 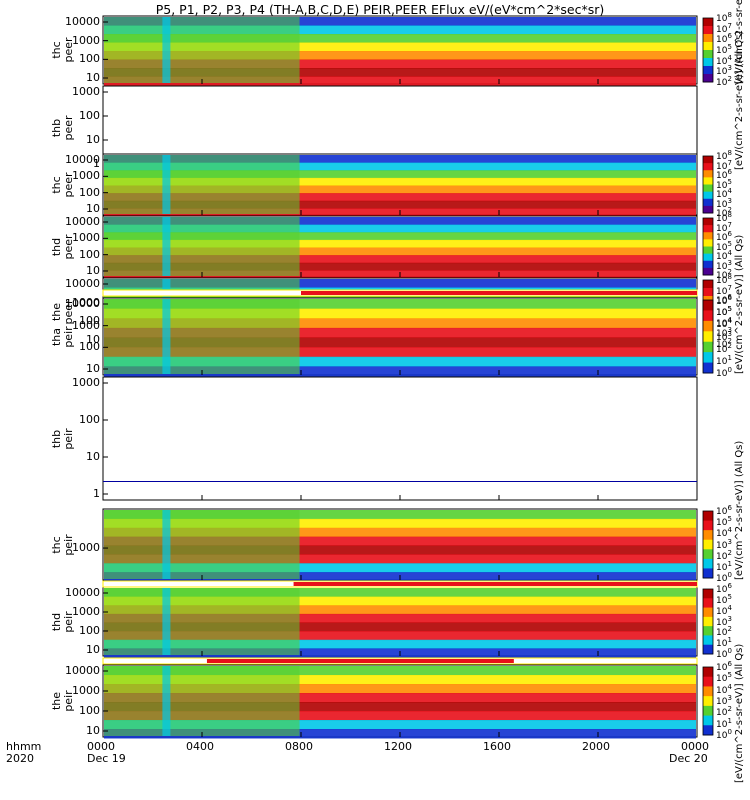 What do you see at coordinates (93, 456) in the screenshot?
I see `panel-7-ytick-3: 10` at bounding box center [93, 456].